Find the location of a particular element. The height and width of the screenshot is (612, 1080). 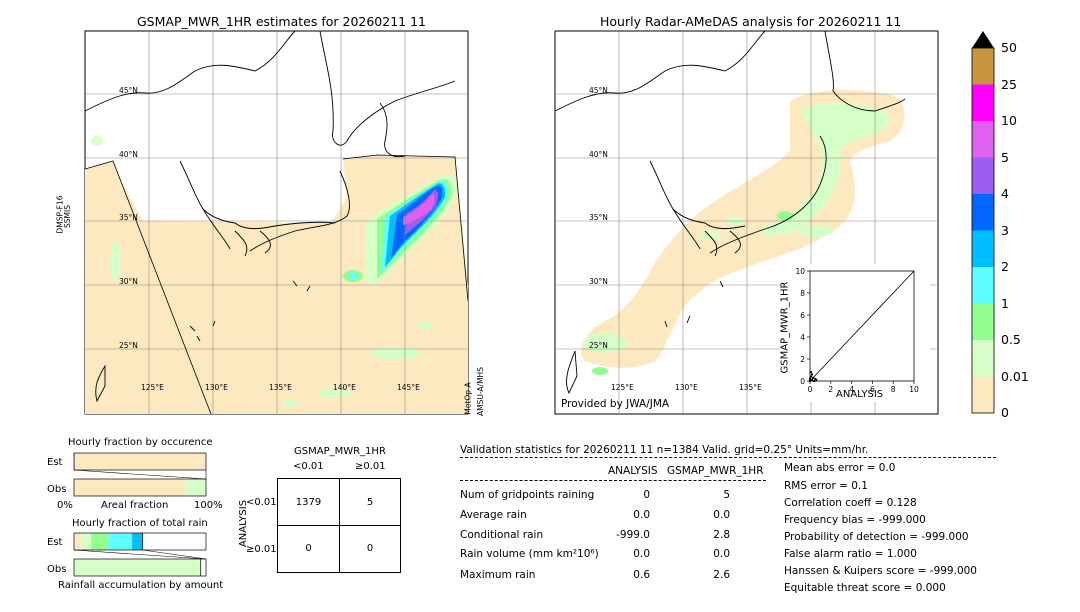

scatter-x-tick-label: 4 is located at coordinates (851, 389).